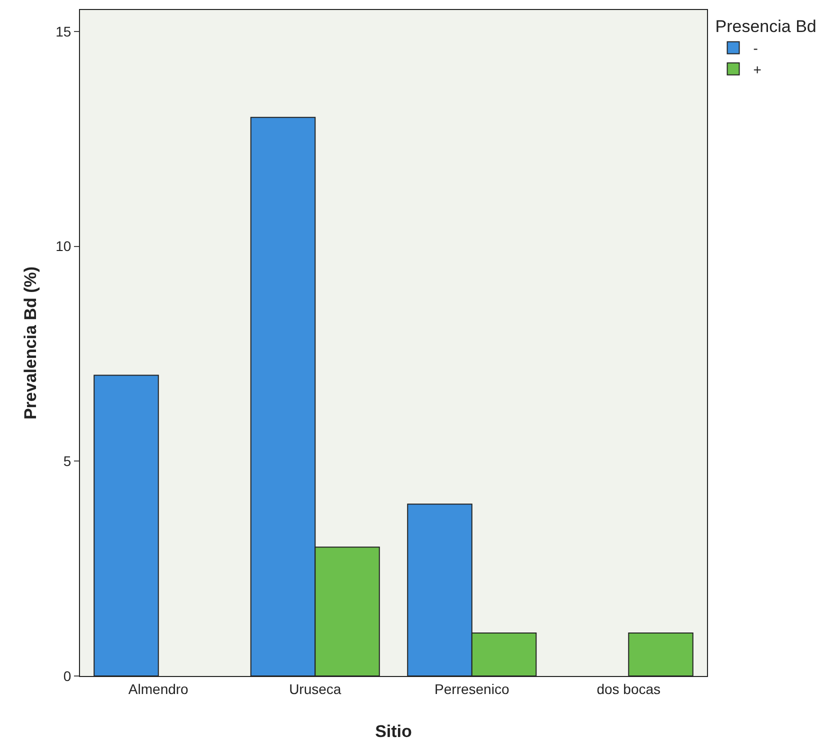 The width and height of the screenshot is (829, 756). Describe the element at coordinates (30, 343) in the screenshot. I see `y-axis-title: Prevalencia Bd (%)` at that location.